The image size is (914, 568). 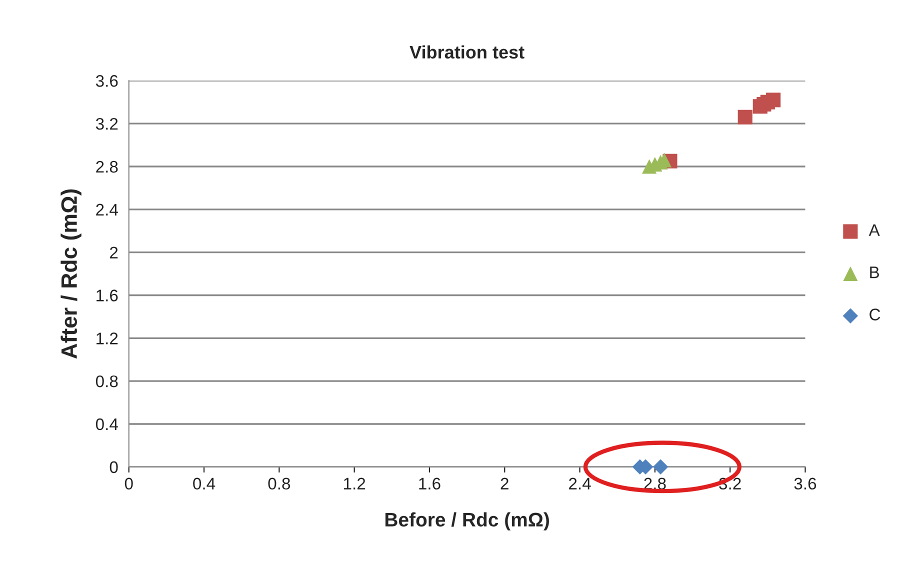 I want to click on x-tick-label: 1.6, so click(x=429, y=484).